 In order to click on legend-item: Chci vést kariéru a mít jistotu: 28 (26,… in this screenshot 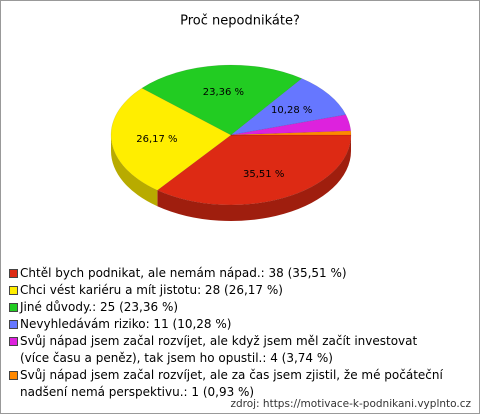, I will do `click(229, 290)`.